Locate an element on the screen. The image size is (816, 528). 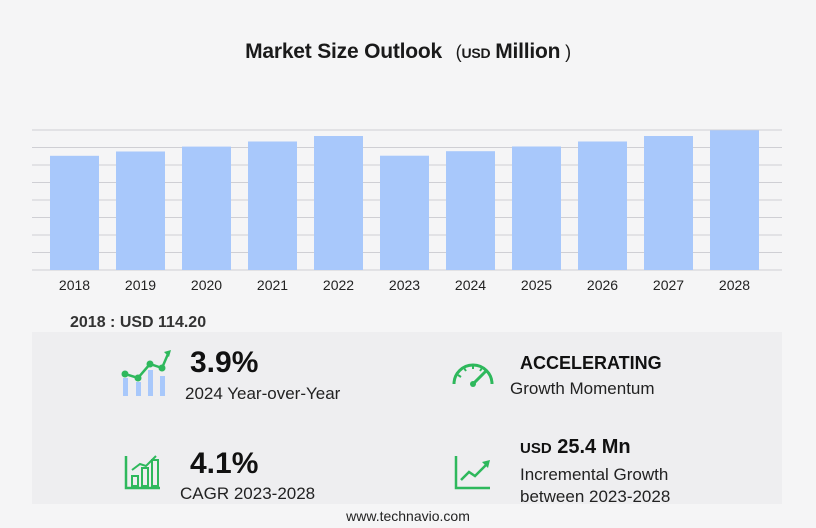
footer-url: www.technavio.com is located at coordinates (408, 516).